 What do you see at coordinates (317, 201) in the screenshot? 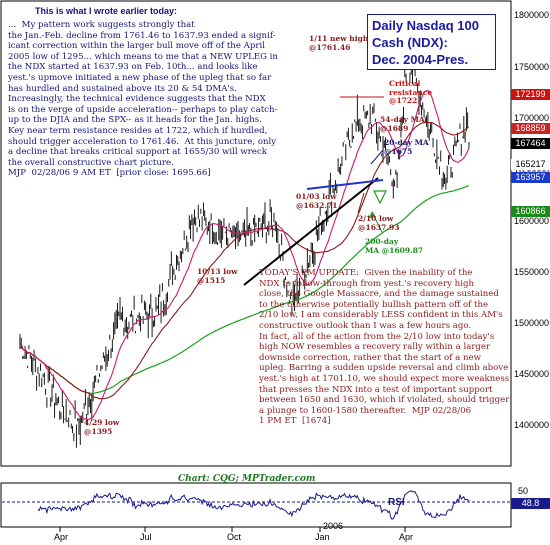
I see `annotation-low-1632: 01/03 low @1632.71` at bounding box center [317, 201].